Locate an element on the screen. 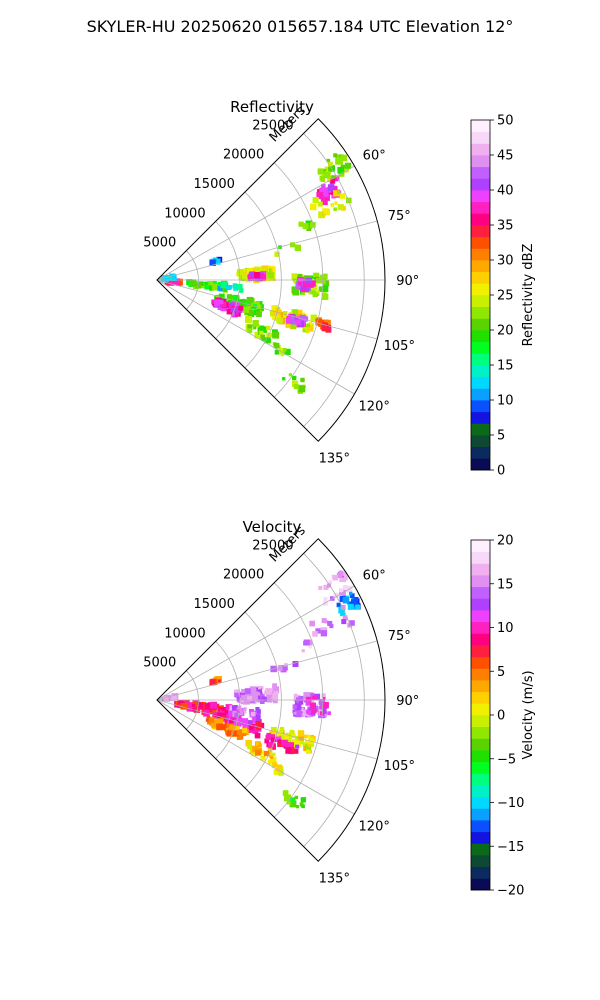  colorbar-tick-label: 30 is located at coordinates (505, 261).